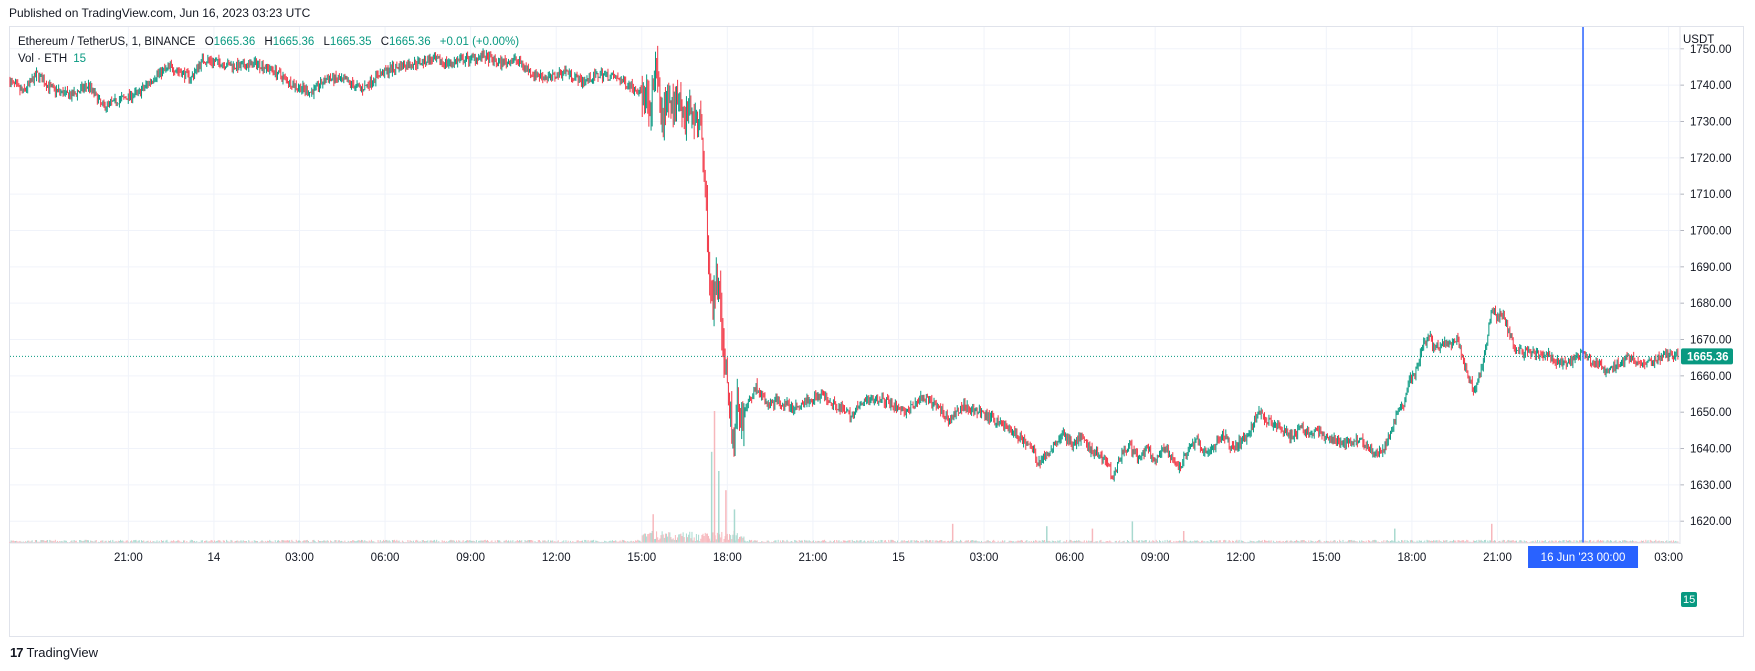 This screenshot has width=1755, height=671. Describe the element at coordinates (209, 42) in the screenshot. I see `open-label: O` at that location.